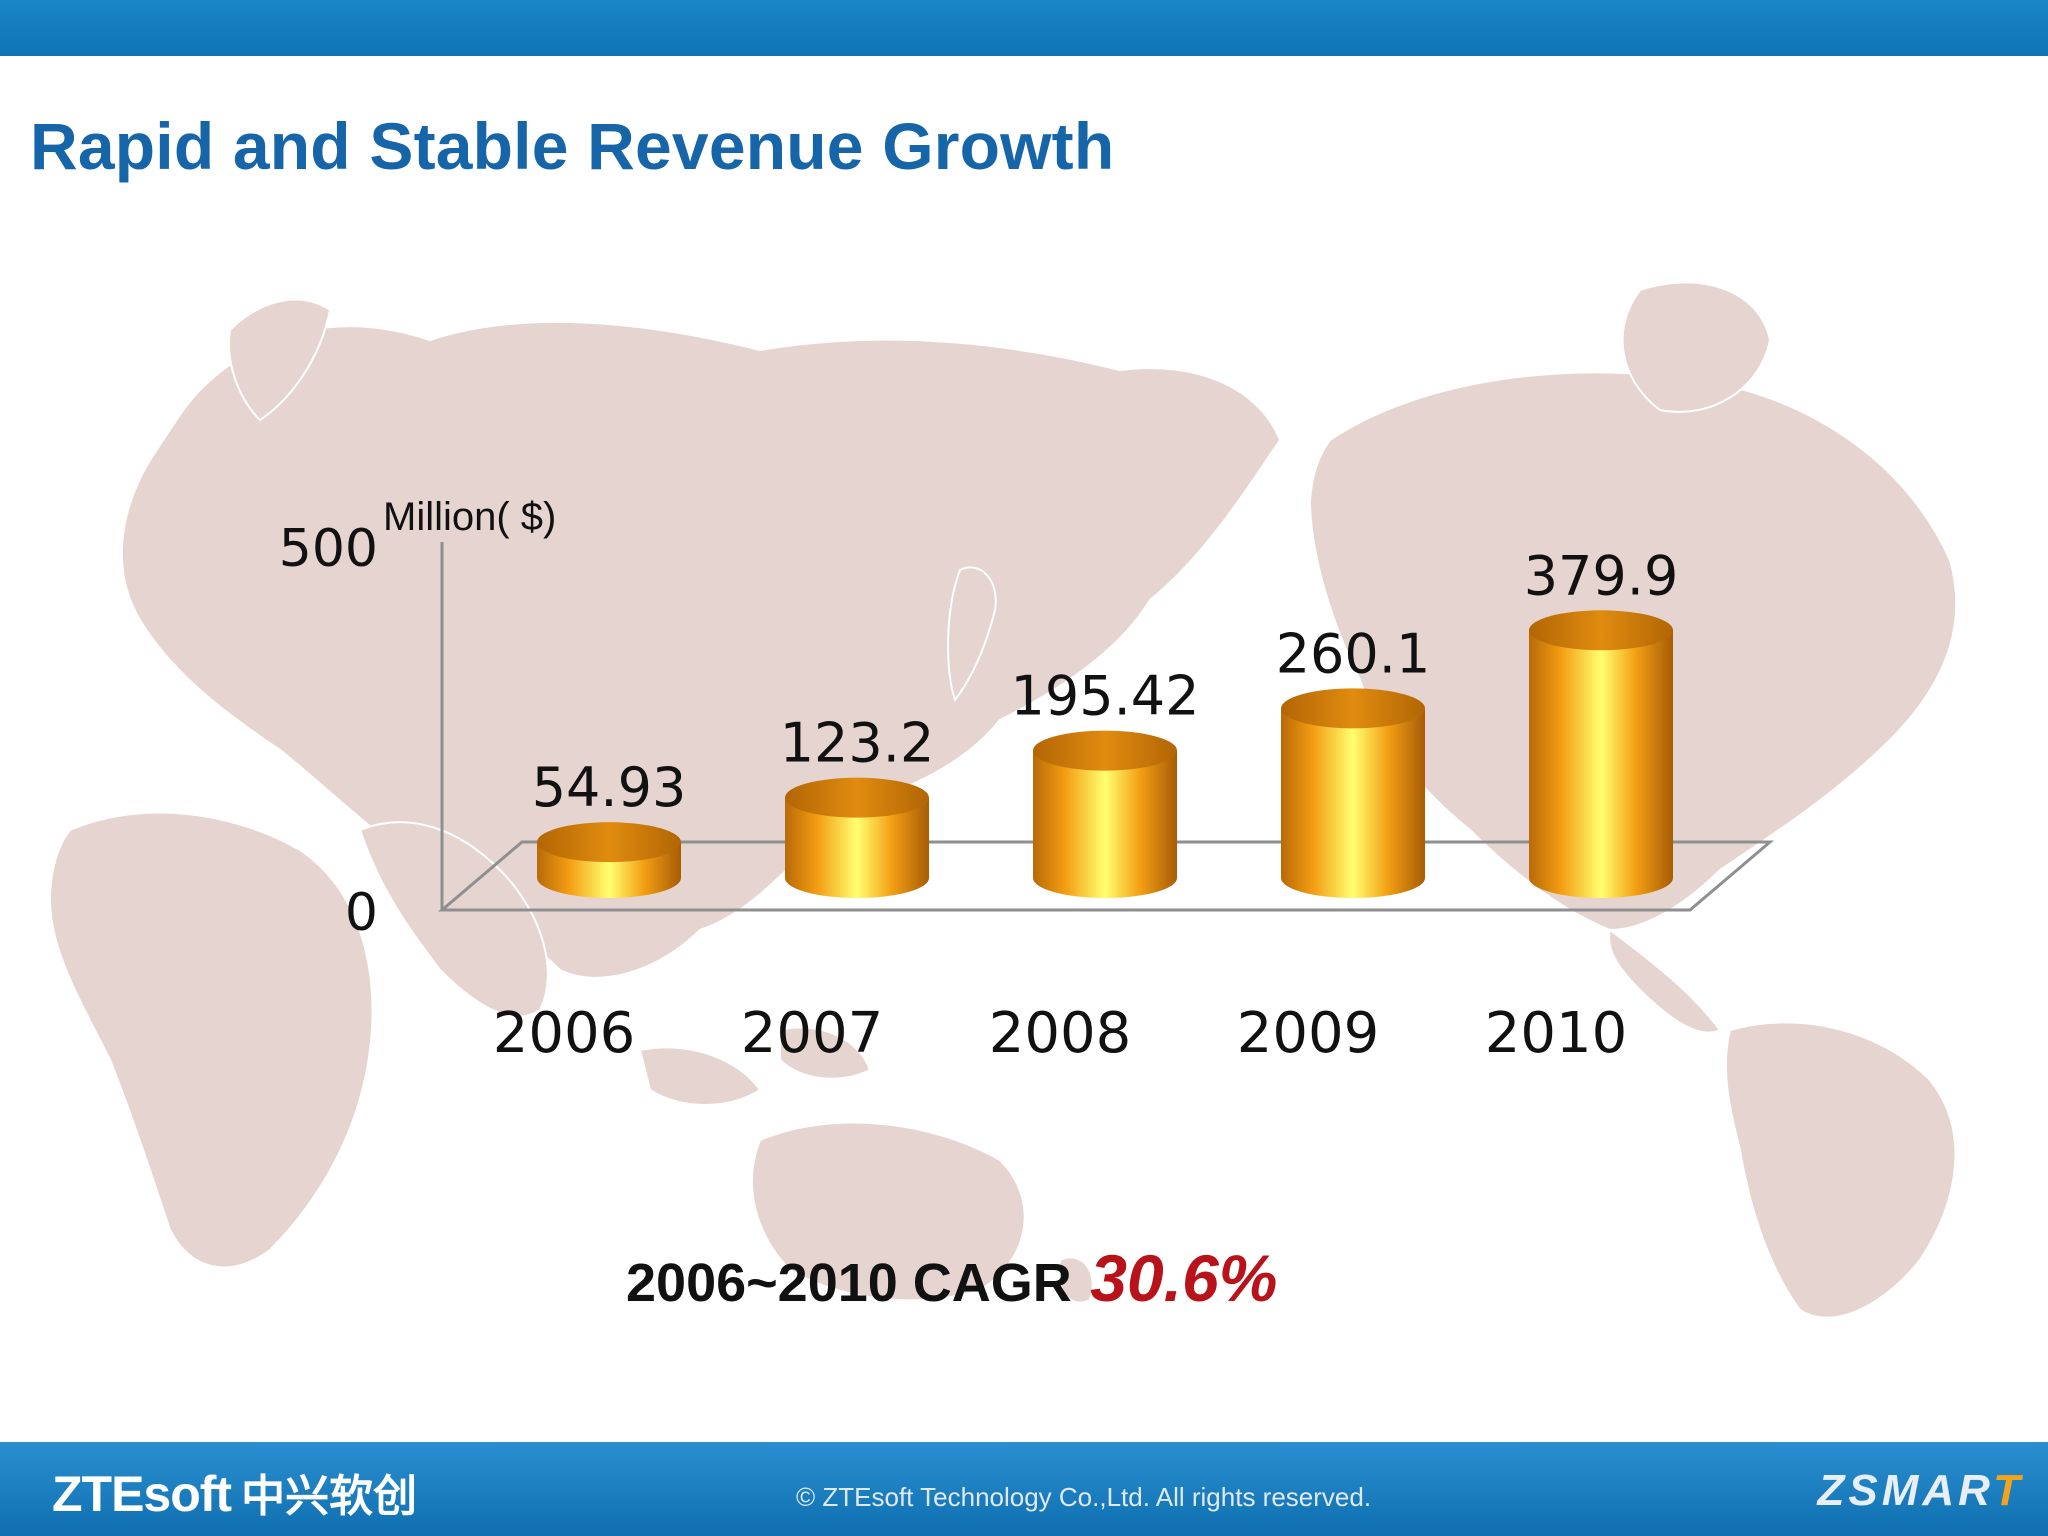  I want to click on x-tick-label: 2010, so click(1556, 1033).